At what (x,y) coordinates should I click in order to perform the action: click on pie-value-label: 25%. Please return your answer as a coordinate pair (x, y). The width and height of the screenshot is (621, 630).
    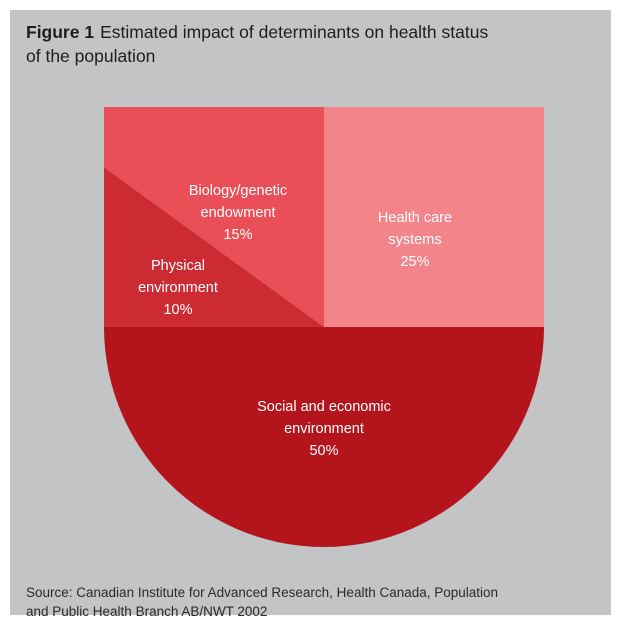
    Looking at the image, I should click on (414, 262).